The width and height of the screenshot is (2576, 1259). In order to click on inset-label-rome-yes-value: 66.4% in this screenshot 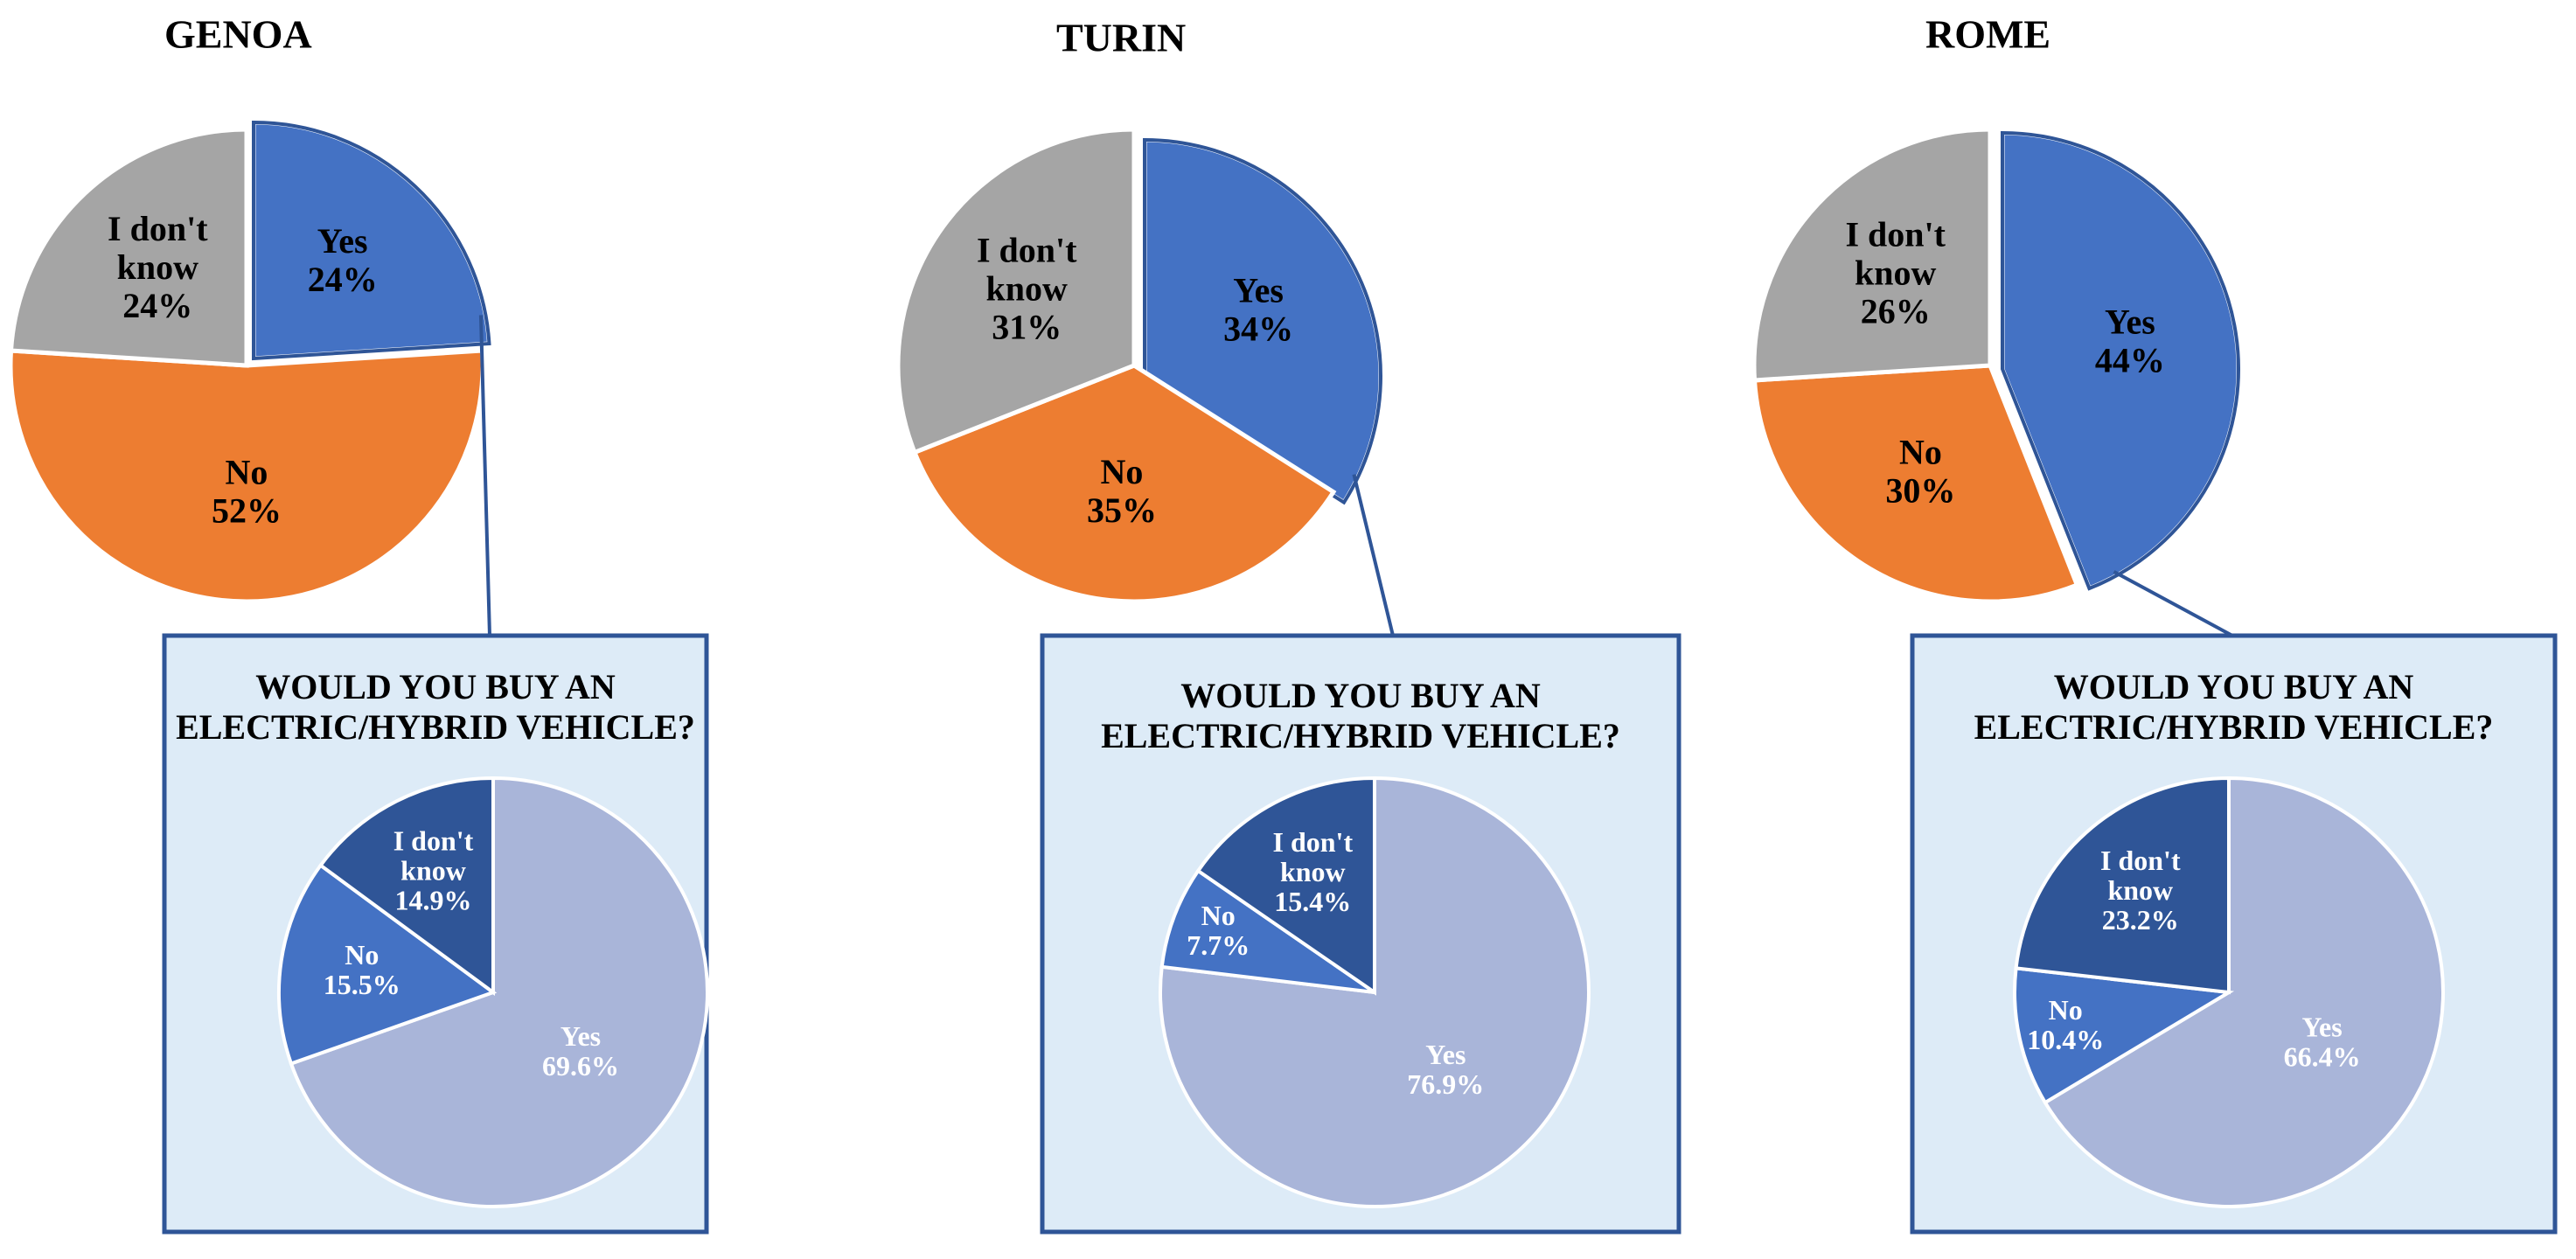, I will do `click(2322, 1057)`.